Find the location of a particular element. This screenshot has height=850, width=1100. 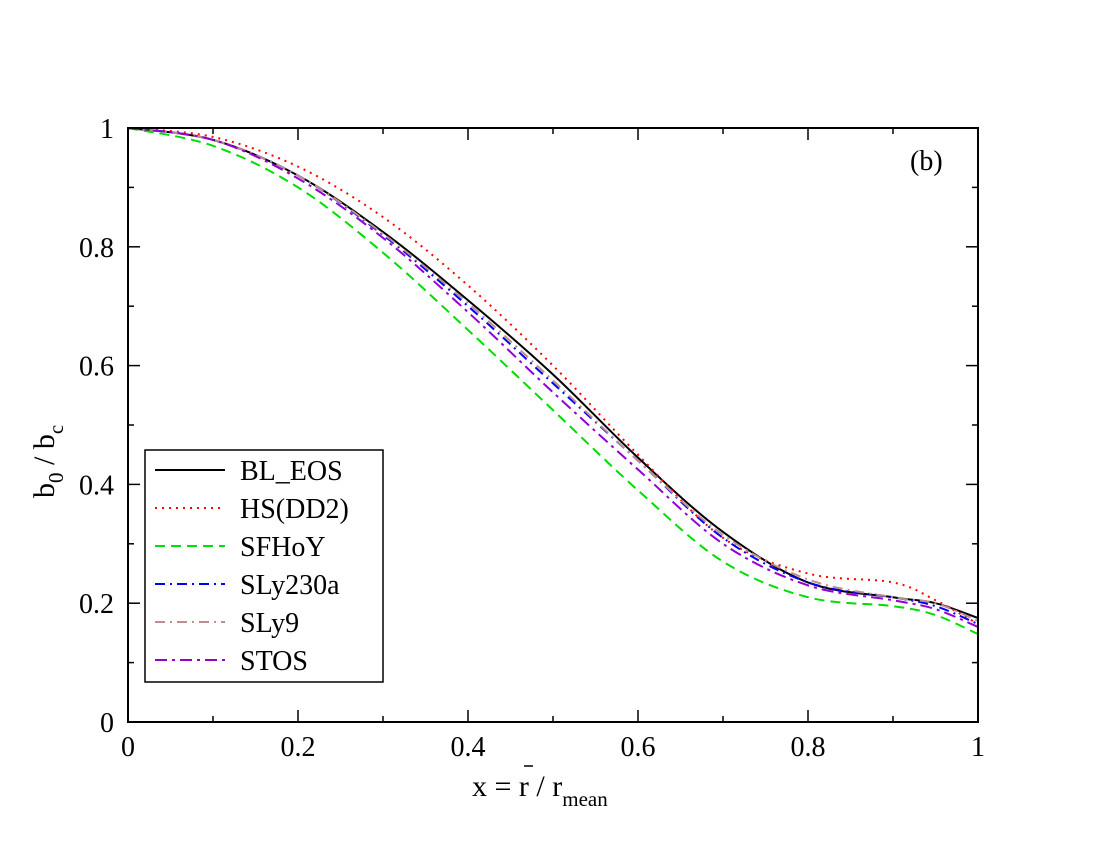

x-axis-label-pre: x = is located at coordinates (495, 786).